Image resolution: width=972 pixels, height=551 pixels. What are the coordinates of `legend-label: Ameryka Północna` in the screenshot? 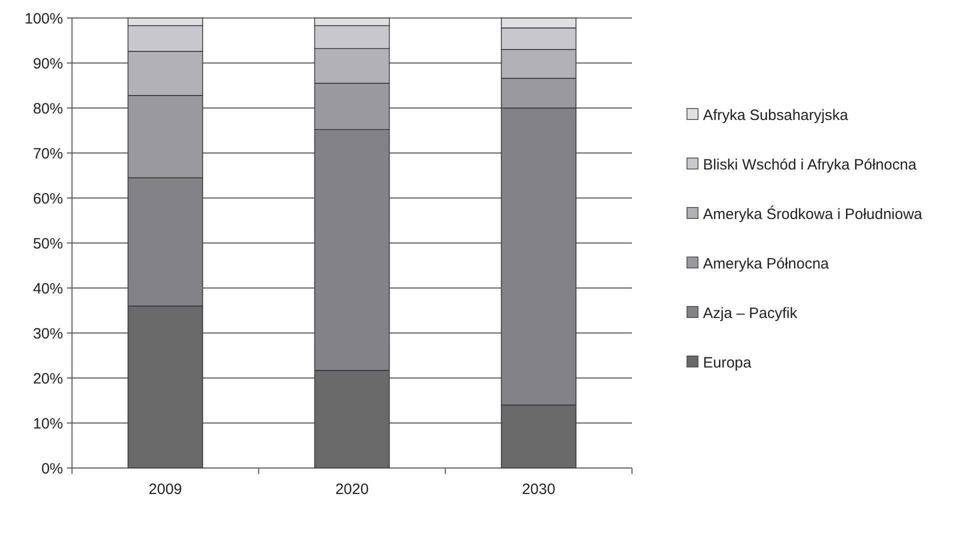 It's located at (766, 263).